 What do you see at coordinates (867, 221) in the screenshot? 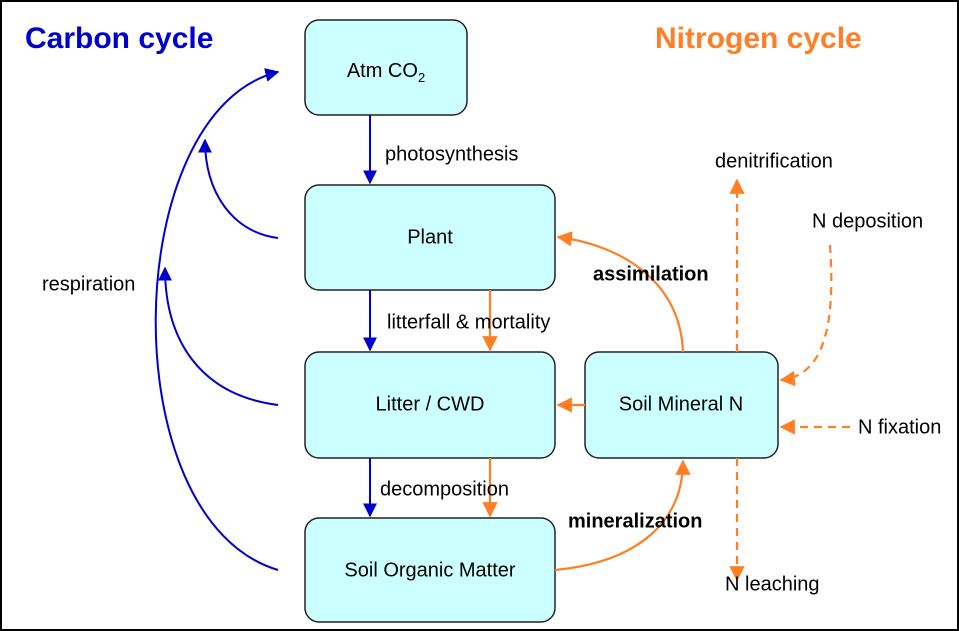
I see `edge-label: N deposition` at bounding box center [867, 221].